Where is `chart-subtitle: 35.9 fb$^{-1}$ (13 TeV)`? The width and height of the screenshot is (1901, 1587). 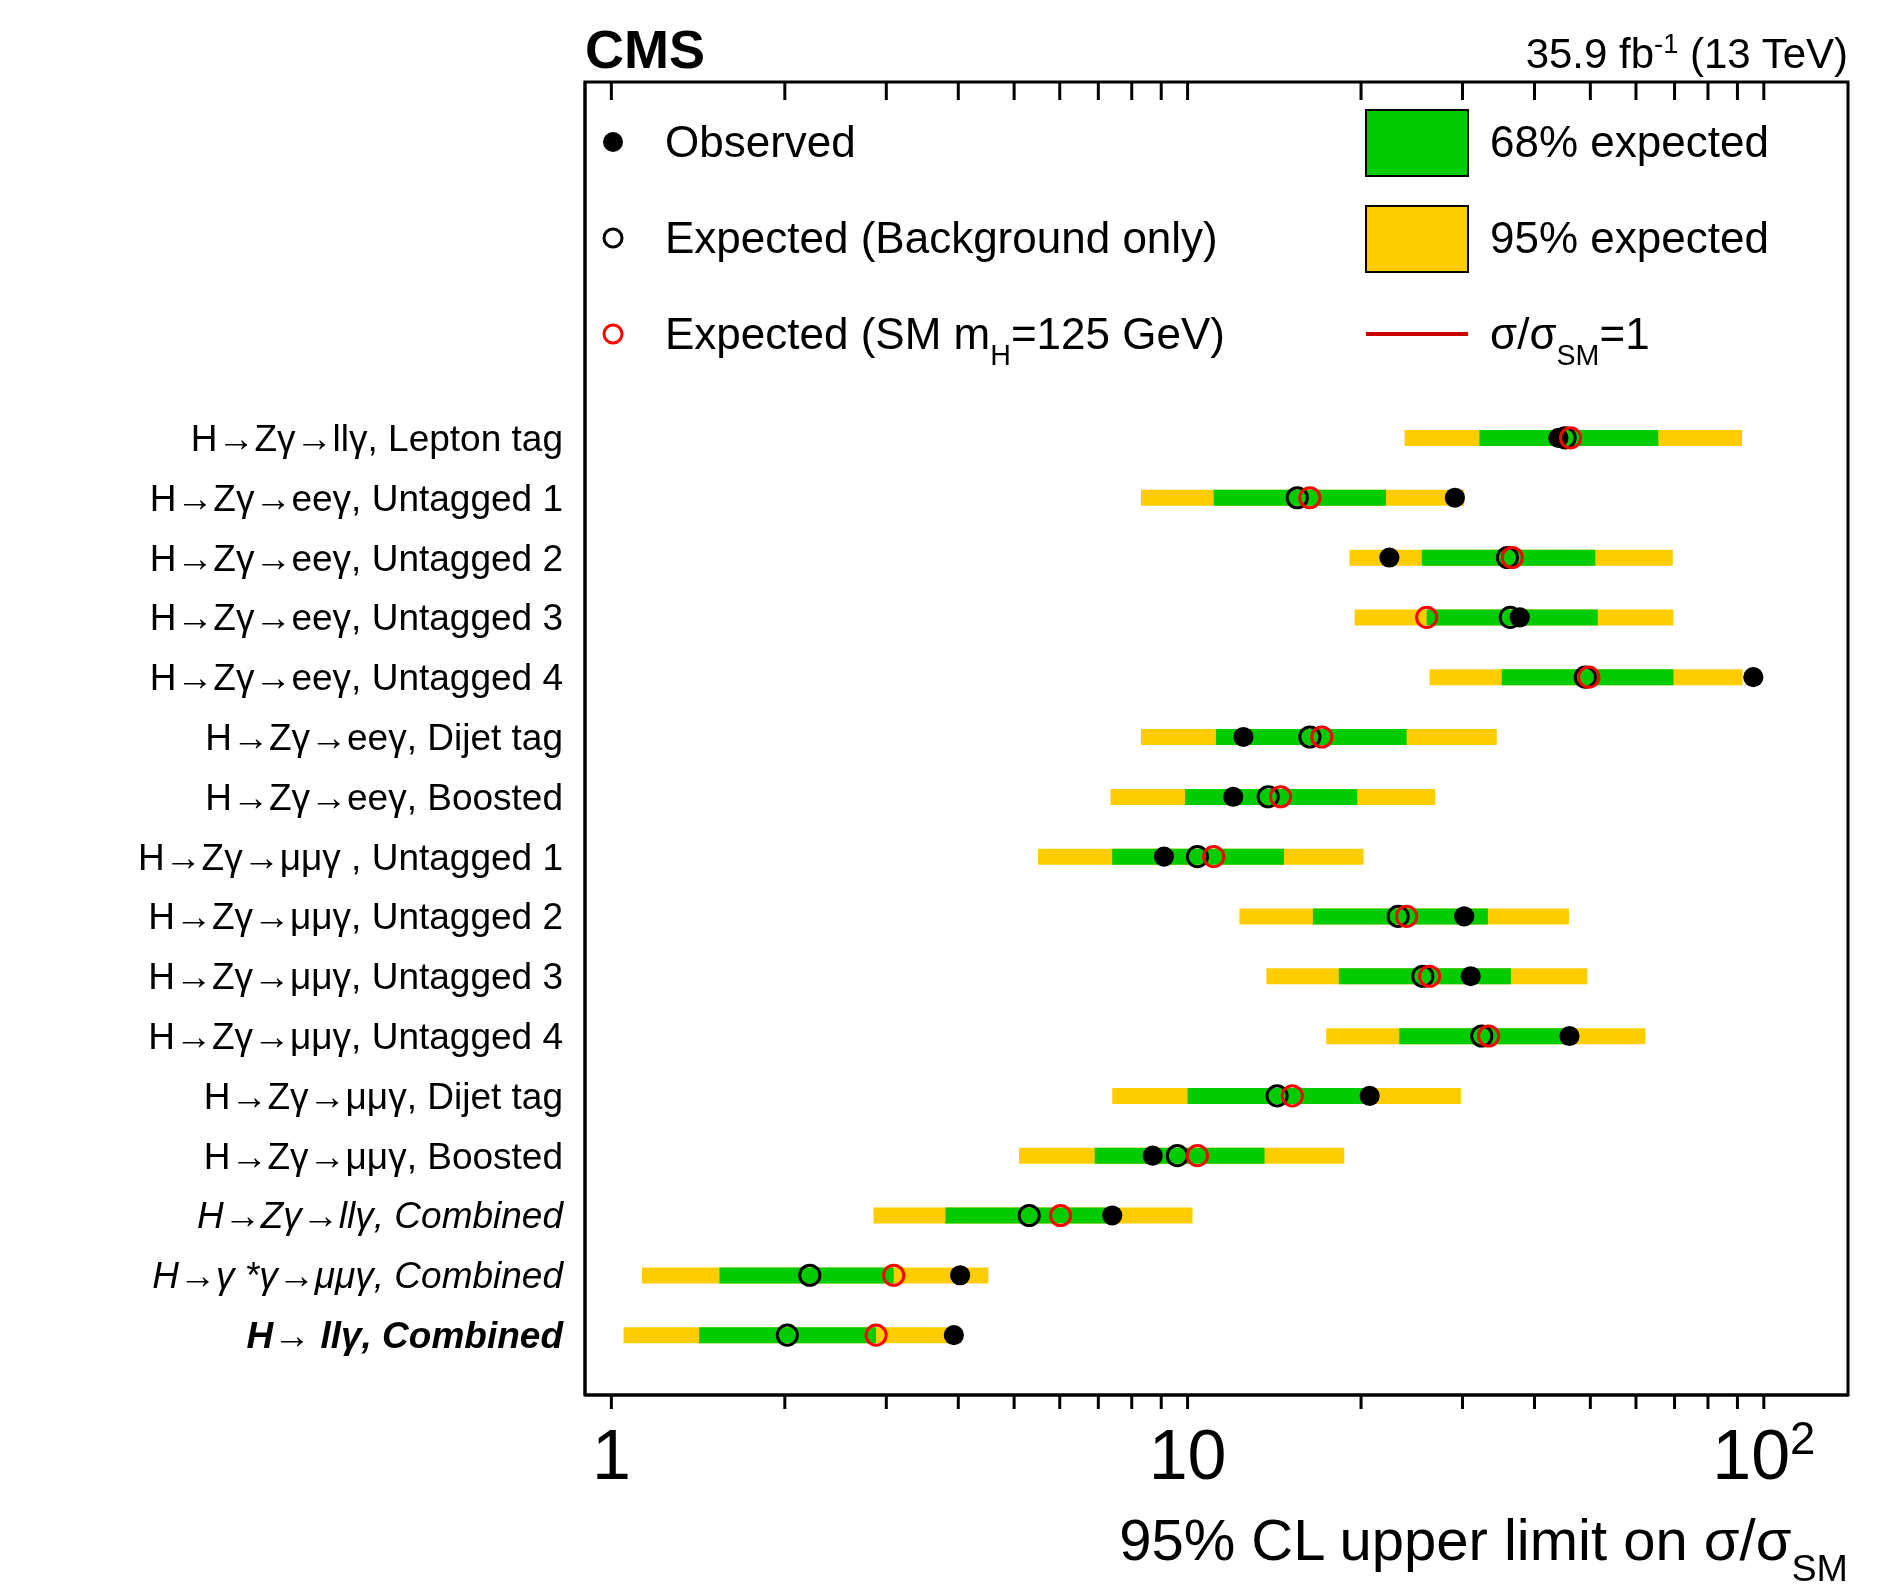
chart-subtitle: 35.9 fb$^{-1}$ (13 TeV) is located at coordinates (1686, 52).